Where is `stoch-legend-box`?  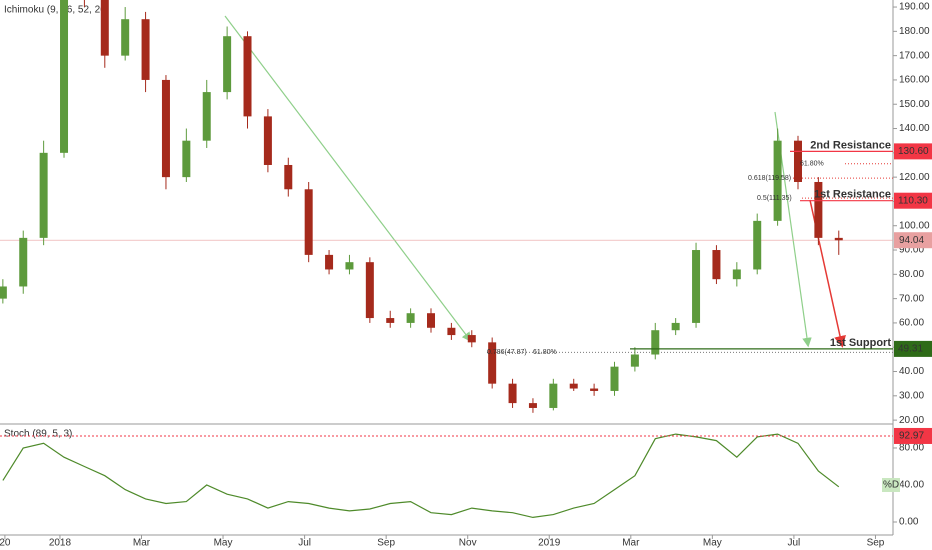
stoch-legend-box is located at coordinates (891, 485).